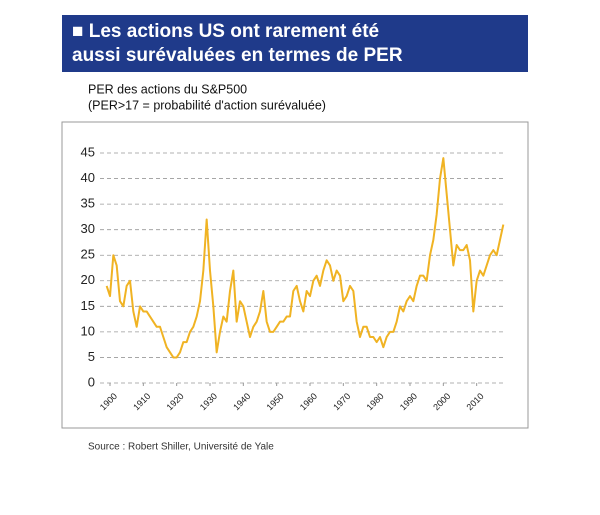 The width and height of the screenshot is (600, 515). What do you see at coordinates (225, 31) in the screenshot?
I see `chart-title: ■ Les actions US ont rarement été` at bounding box center [225, 31].